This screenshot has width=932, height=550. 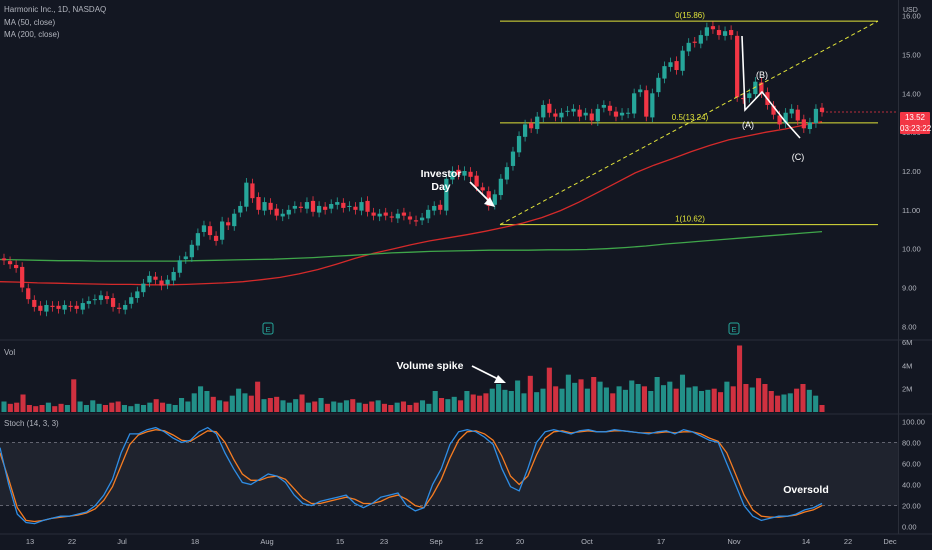 What do you see at coordinates (55, 9) in the screenshot?
I see `legend-symbol: Harmonic Inc., 1D, NASDAQ` at bounding box center [55, 9].